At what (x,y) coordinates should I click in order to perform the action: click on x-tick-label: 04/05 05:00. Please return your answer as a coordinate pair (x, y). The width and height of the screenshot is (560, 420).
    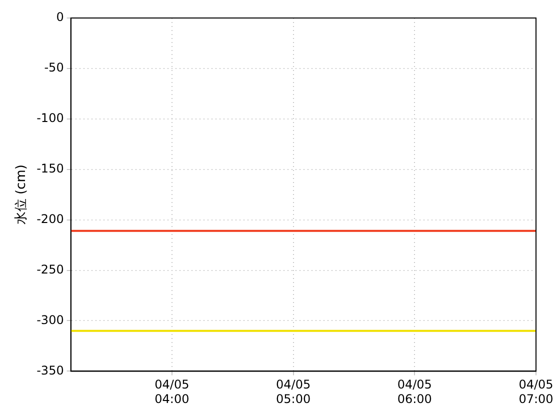
    Looking at the image, I should click on (293, 392).